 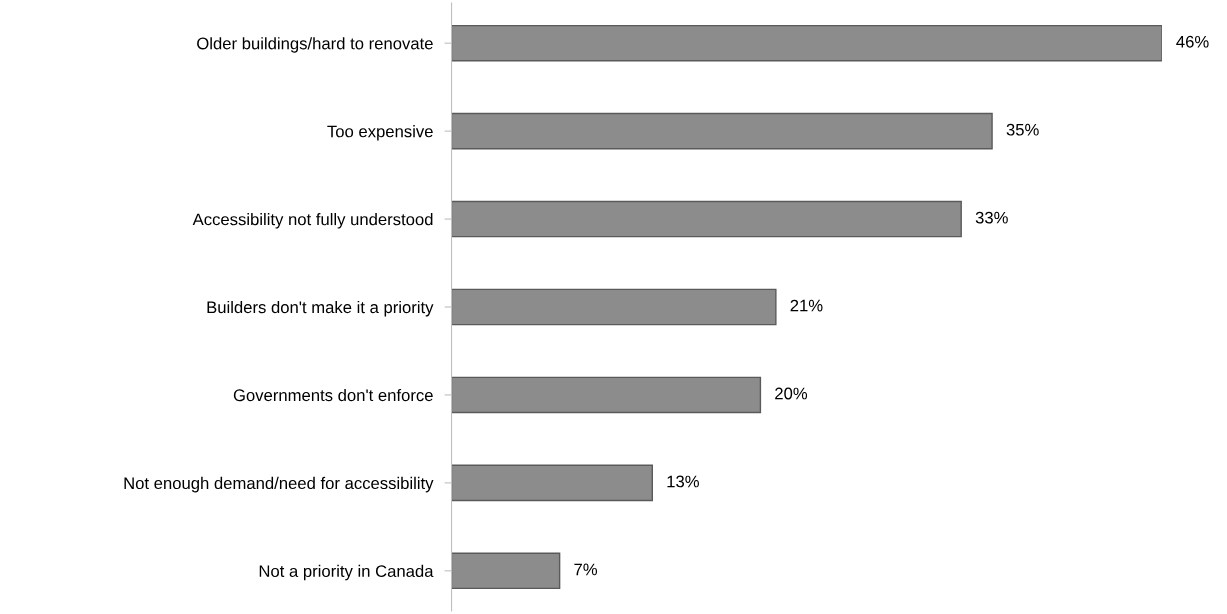 What do you see at coordinates (683, 481) in the screenshot?
I see `data-label: 13%` at bounding box center [683, 481].